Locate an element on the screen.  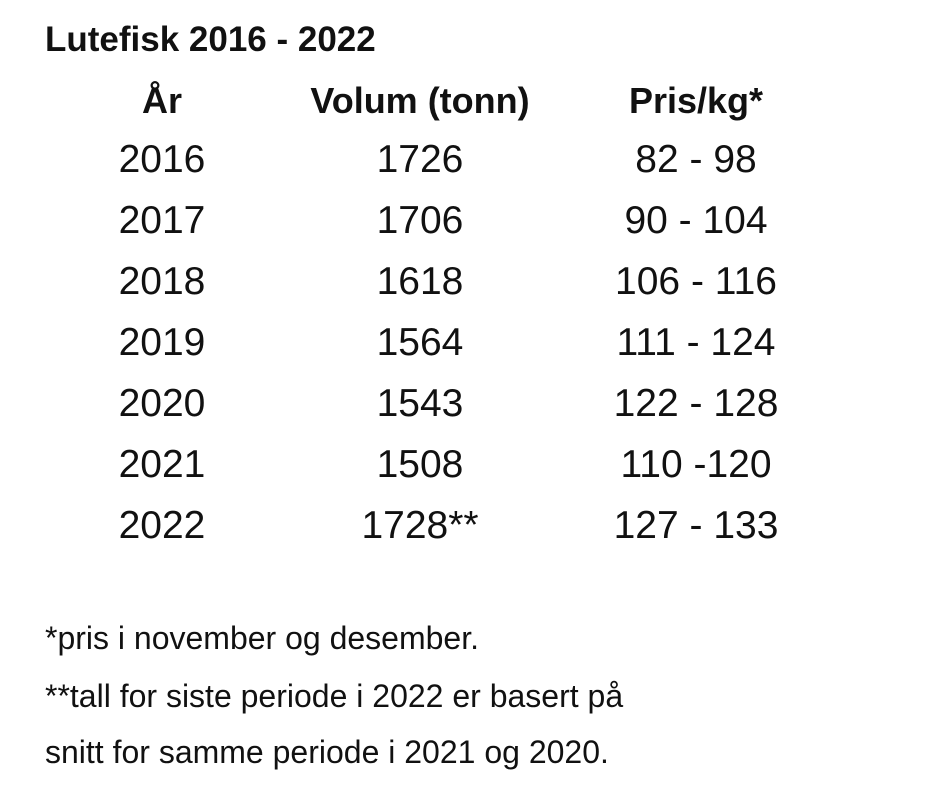
table-row: 2020 1543 122 - 128 is located at coordinates (464, 410).